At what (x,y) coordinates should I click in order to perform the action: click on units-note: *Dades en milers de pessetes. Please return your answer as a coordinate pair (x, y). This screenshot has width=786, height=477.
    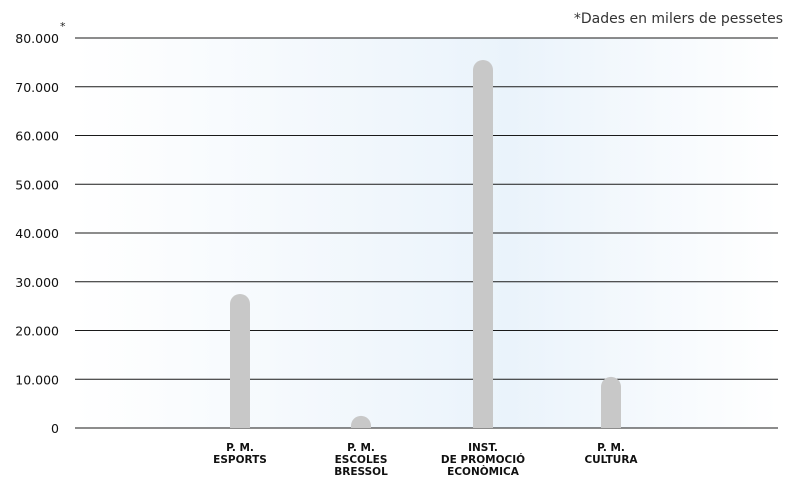
    Looking at the image, I should click on (678, 19).